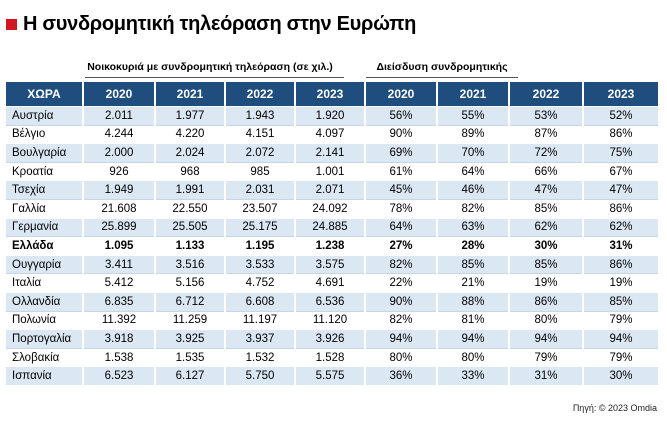  Describe the element at coordinates (260, 116) in the screenshot. I see `households-cell: 1.943` at that location.